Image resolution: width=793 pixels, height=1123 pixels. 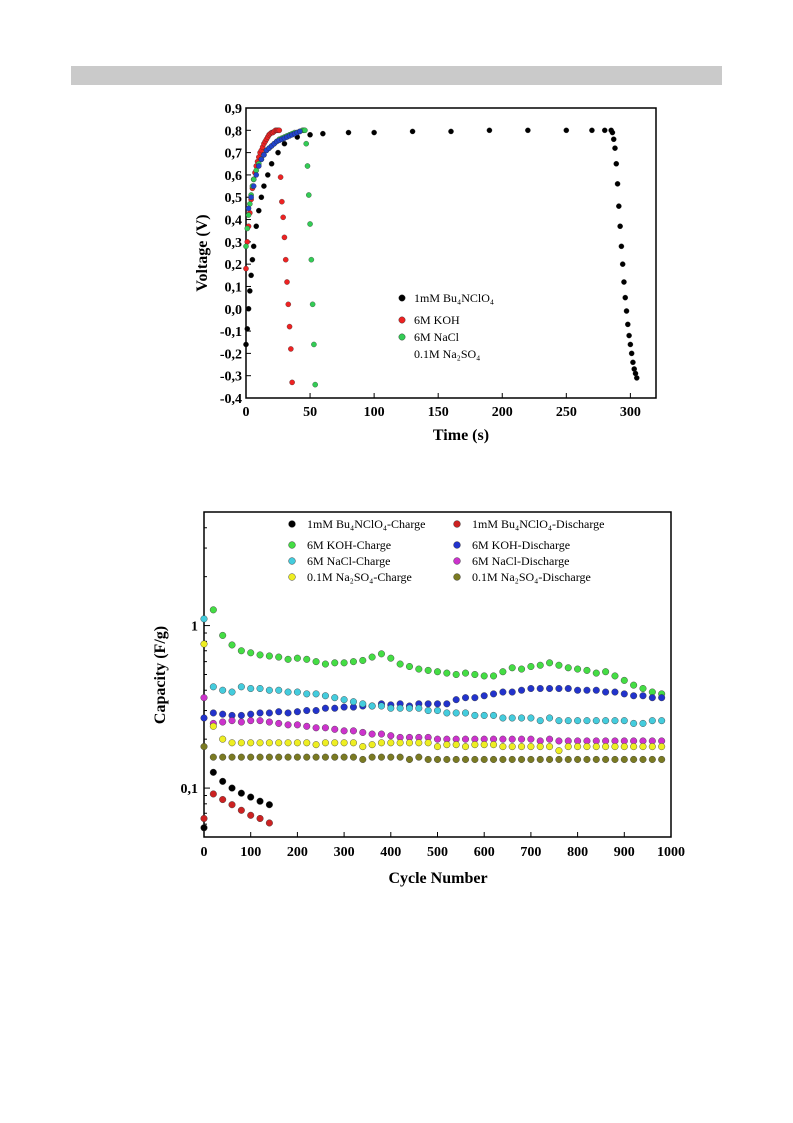 I want to click on chart1-y-tick-label: 0,9, so click(x=234, y=109).